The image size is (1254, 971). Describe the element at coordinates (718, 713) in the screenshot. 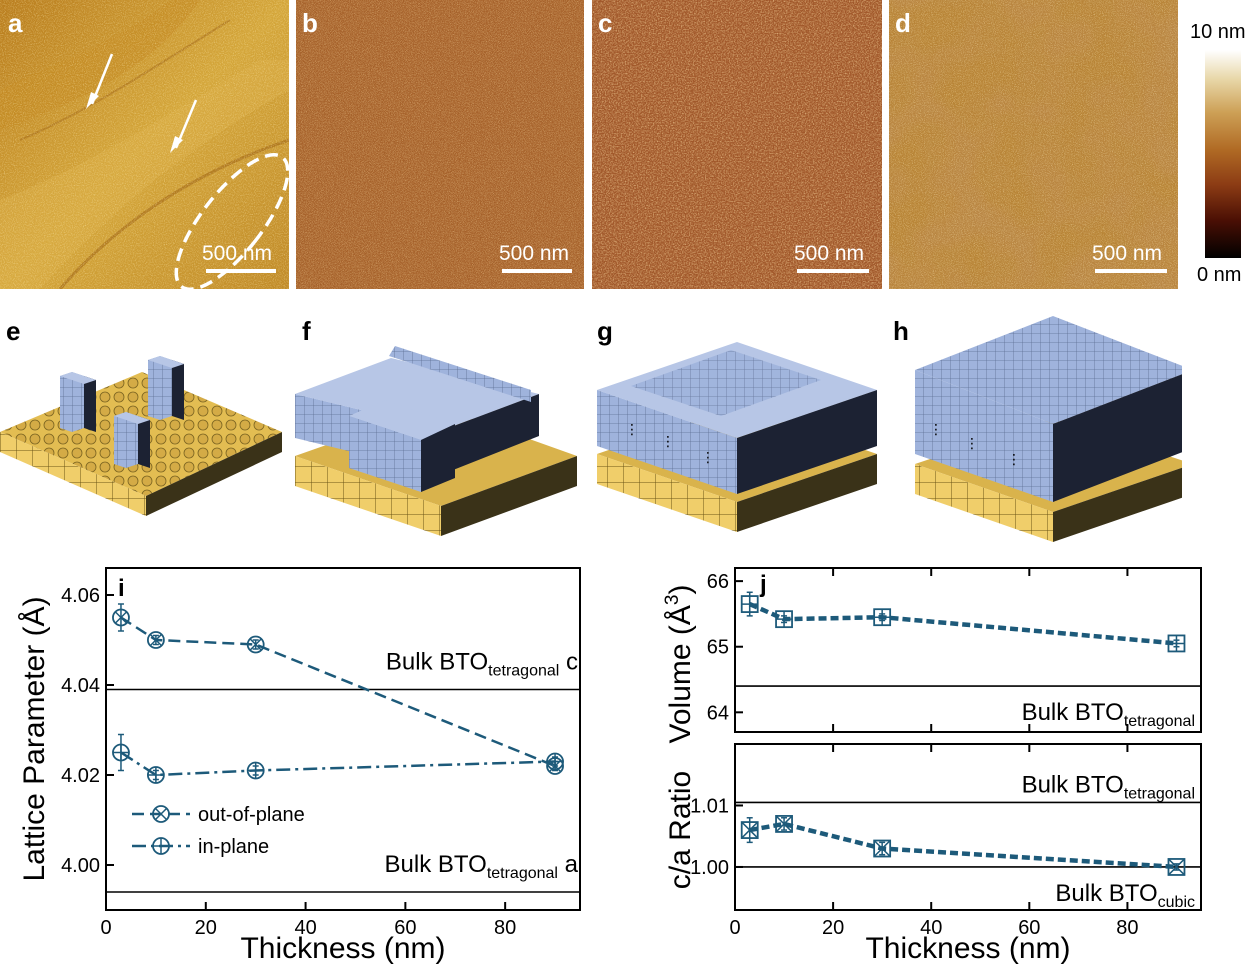

I see `chart-j-ytick-label: 64` at that location.